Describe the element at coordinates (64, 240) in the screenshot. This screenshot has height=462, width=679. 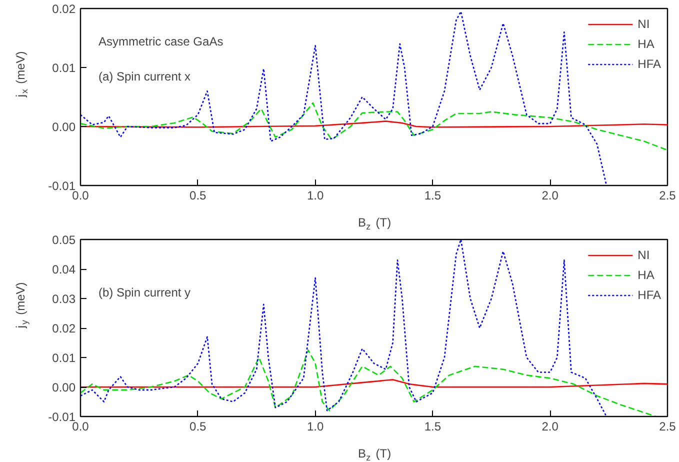
I see `y-tick-label: 0.05` at that location.